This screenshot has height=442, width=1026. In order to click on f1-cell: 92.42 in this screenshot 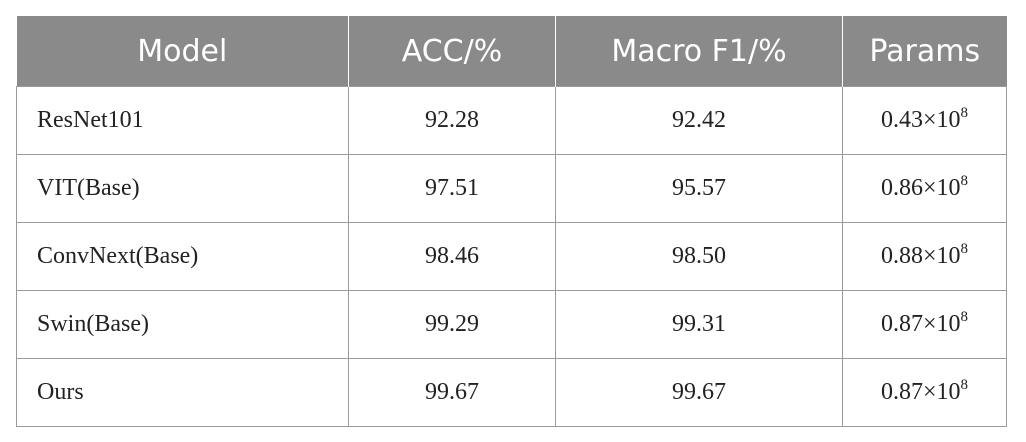, I will do `click(699, 120)`.